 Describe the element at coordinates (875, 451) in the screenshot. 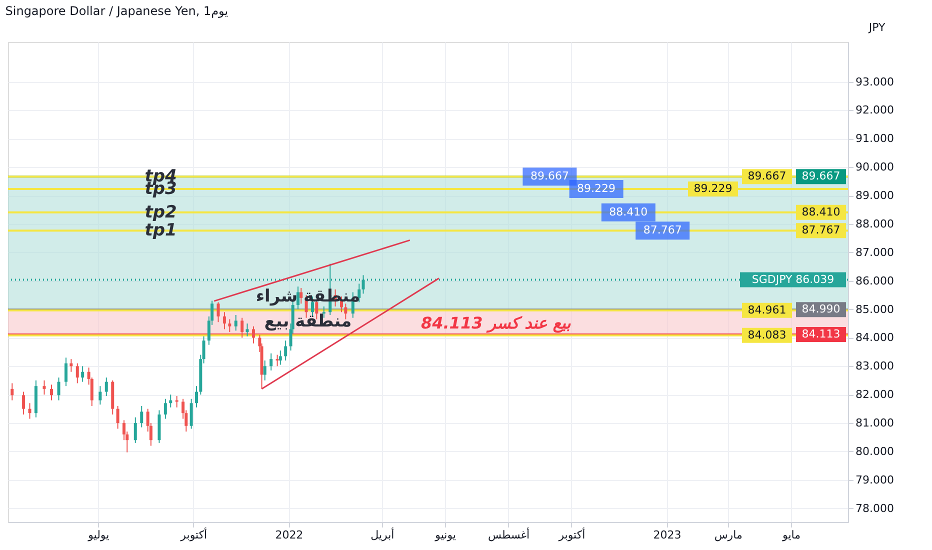

I see `y-tick-label: 80.000` at that location.